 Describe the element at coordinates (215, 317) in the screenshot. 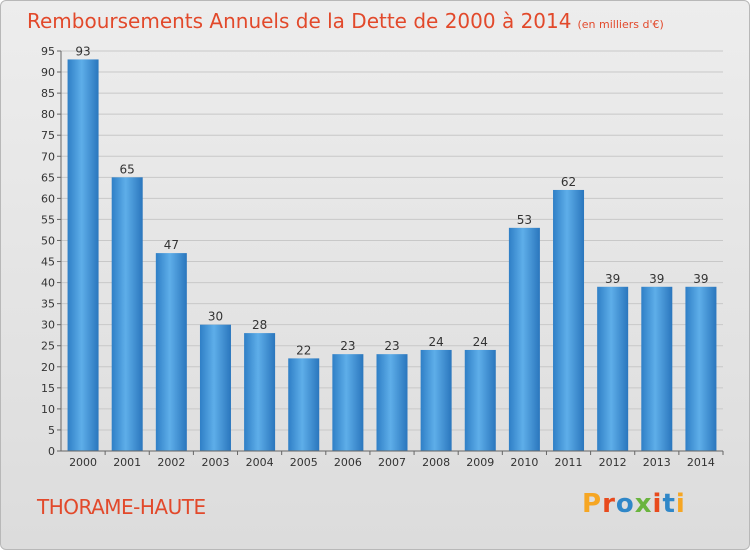

I see `value-label: 30` at that location.